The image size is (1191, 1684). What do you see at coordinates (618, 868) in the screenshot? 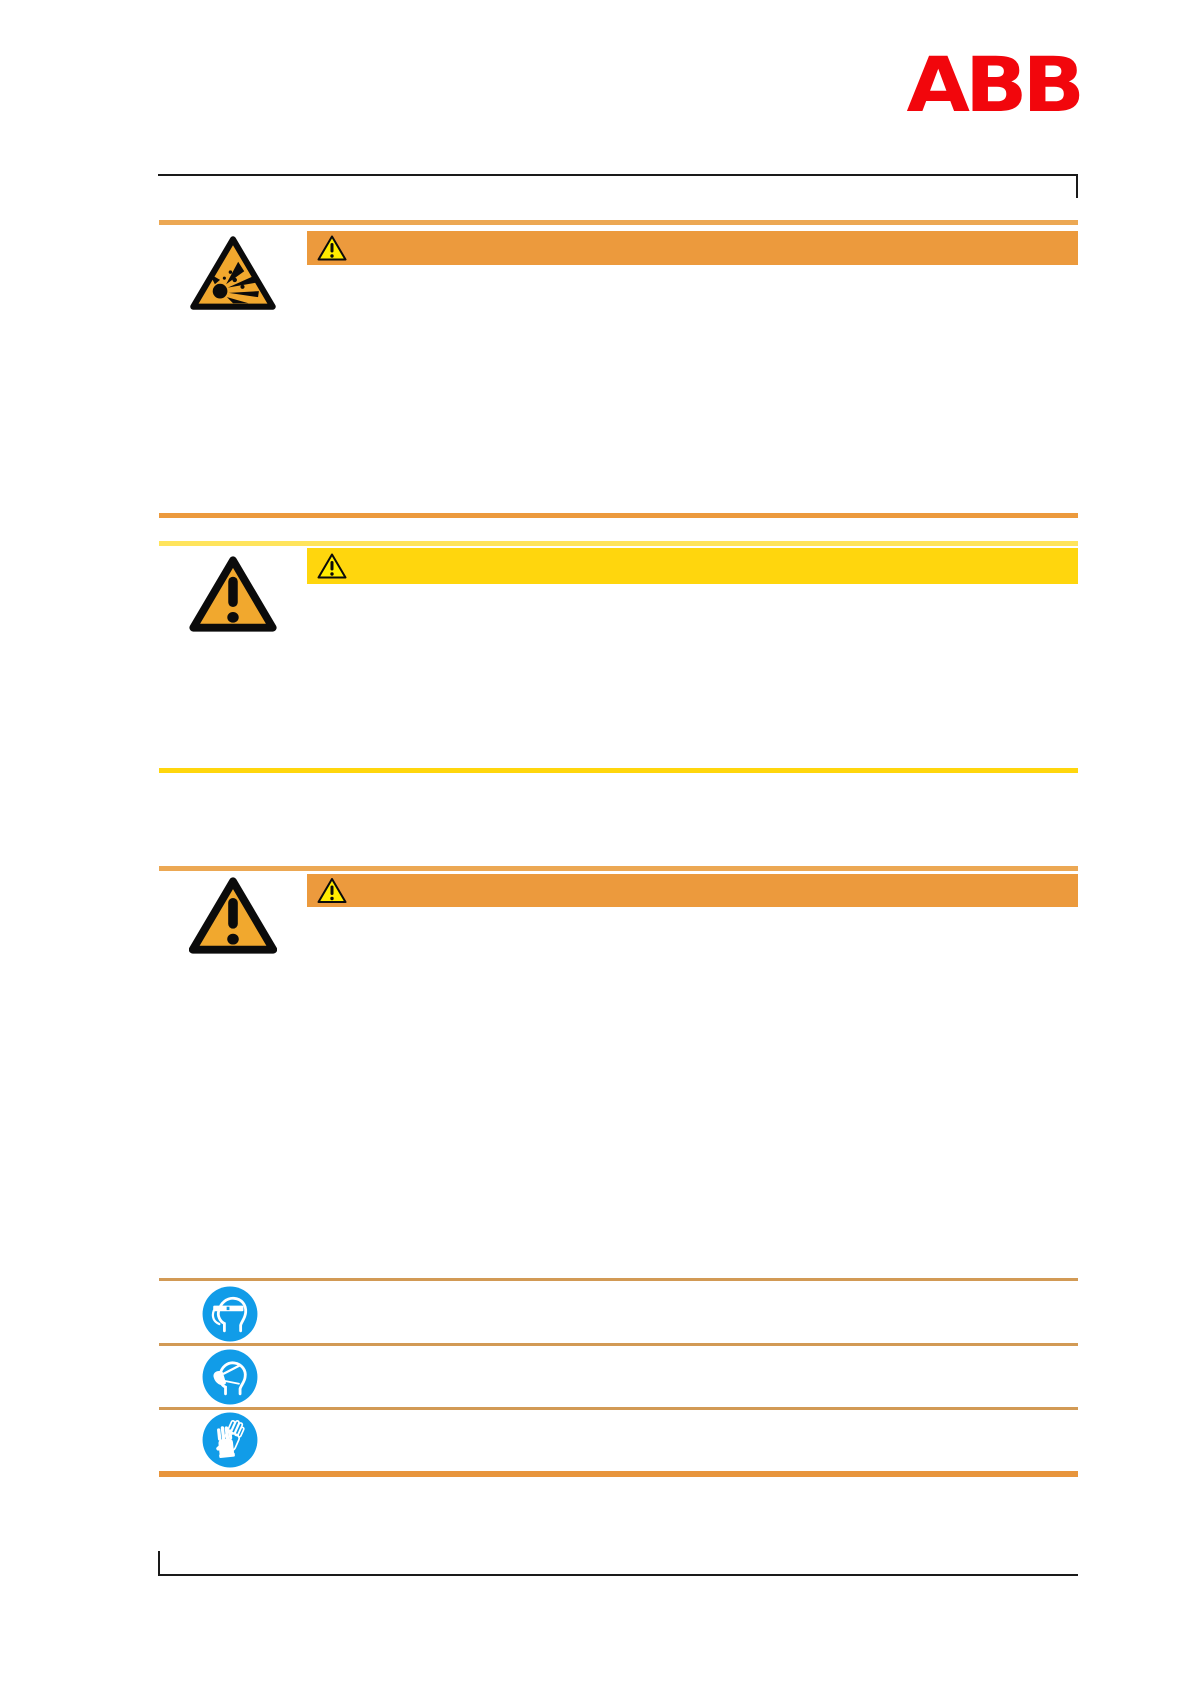
I see `danger2-block-top-line` at bounding box center [618, 868].